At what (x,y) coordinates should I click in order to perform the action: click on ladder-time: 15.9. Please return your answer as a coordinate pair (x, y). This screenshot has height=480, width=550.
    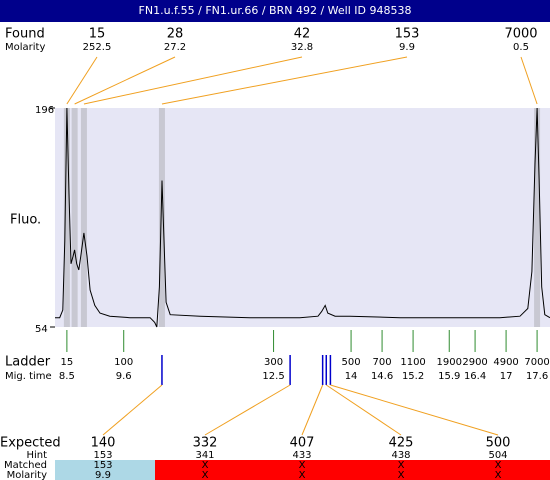
    Looking at the image, I should click on (449, 376).